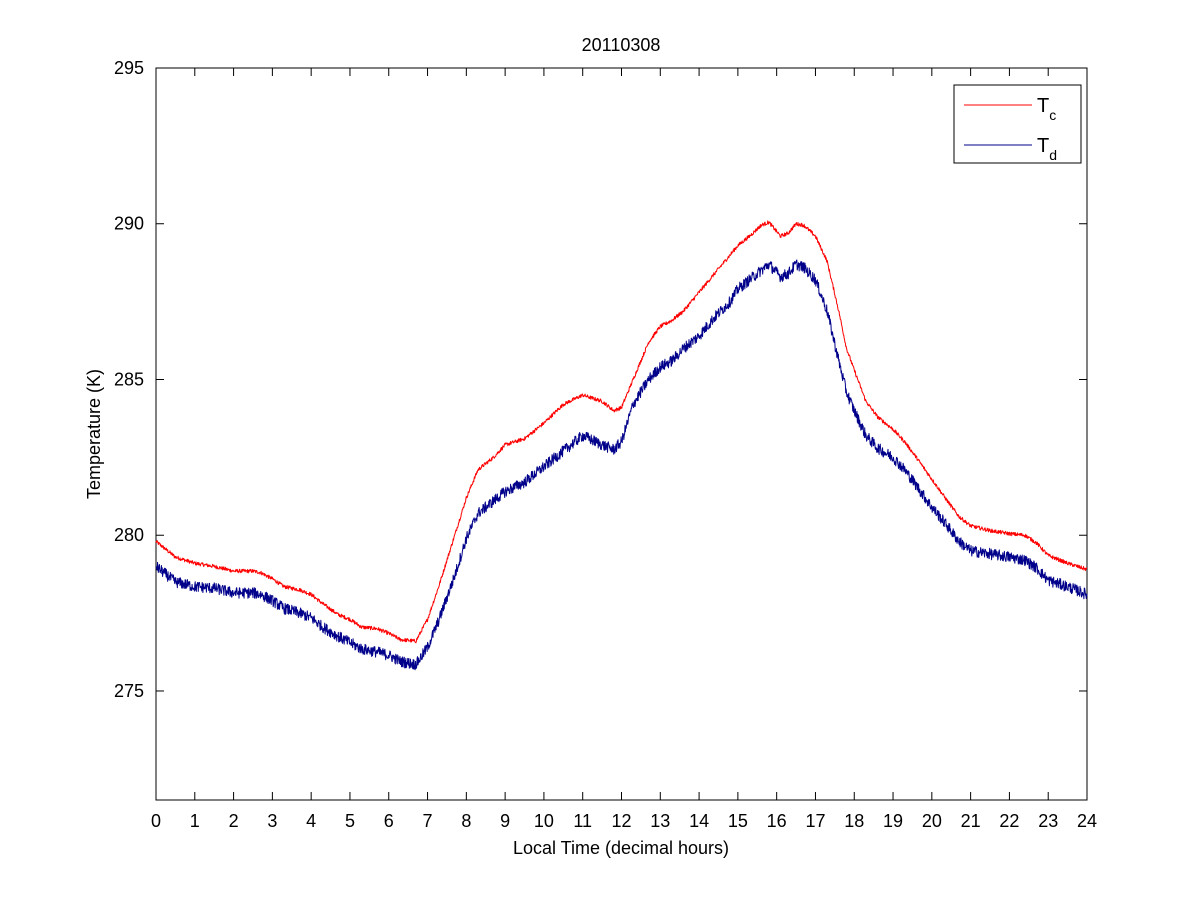 The image size is (1201, 900). I want to click on x-tick-label: 14, so click(699, 821).